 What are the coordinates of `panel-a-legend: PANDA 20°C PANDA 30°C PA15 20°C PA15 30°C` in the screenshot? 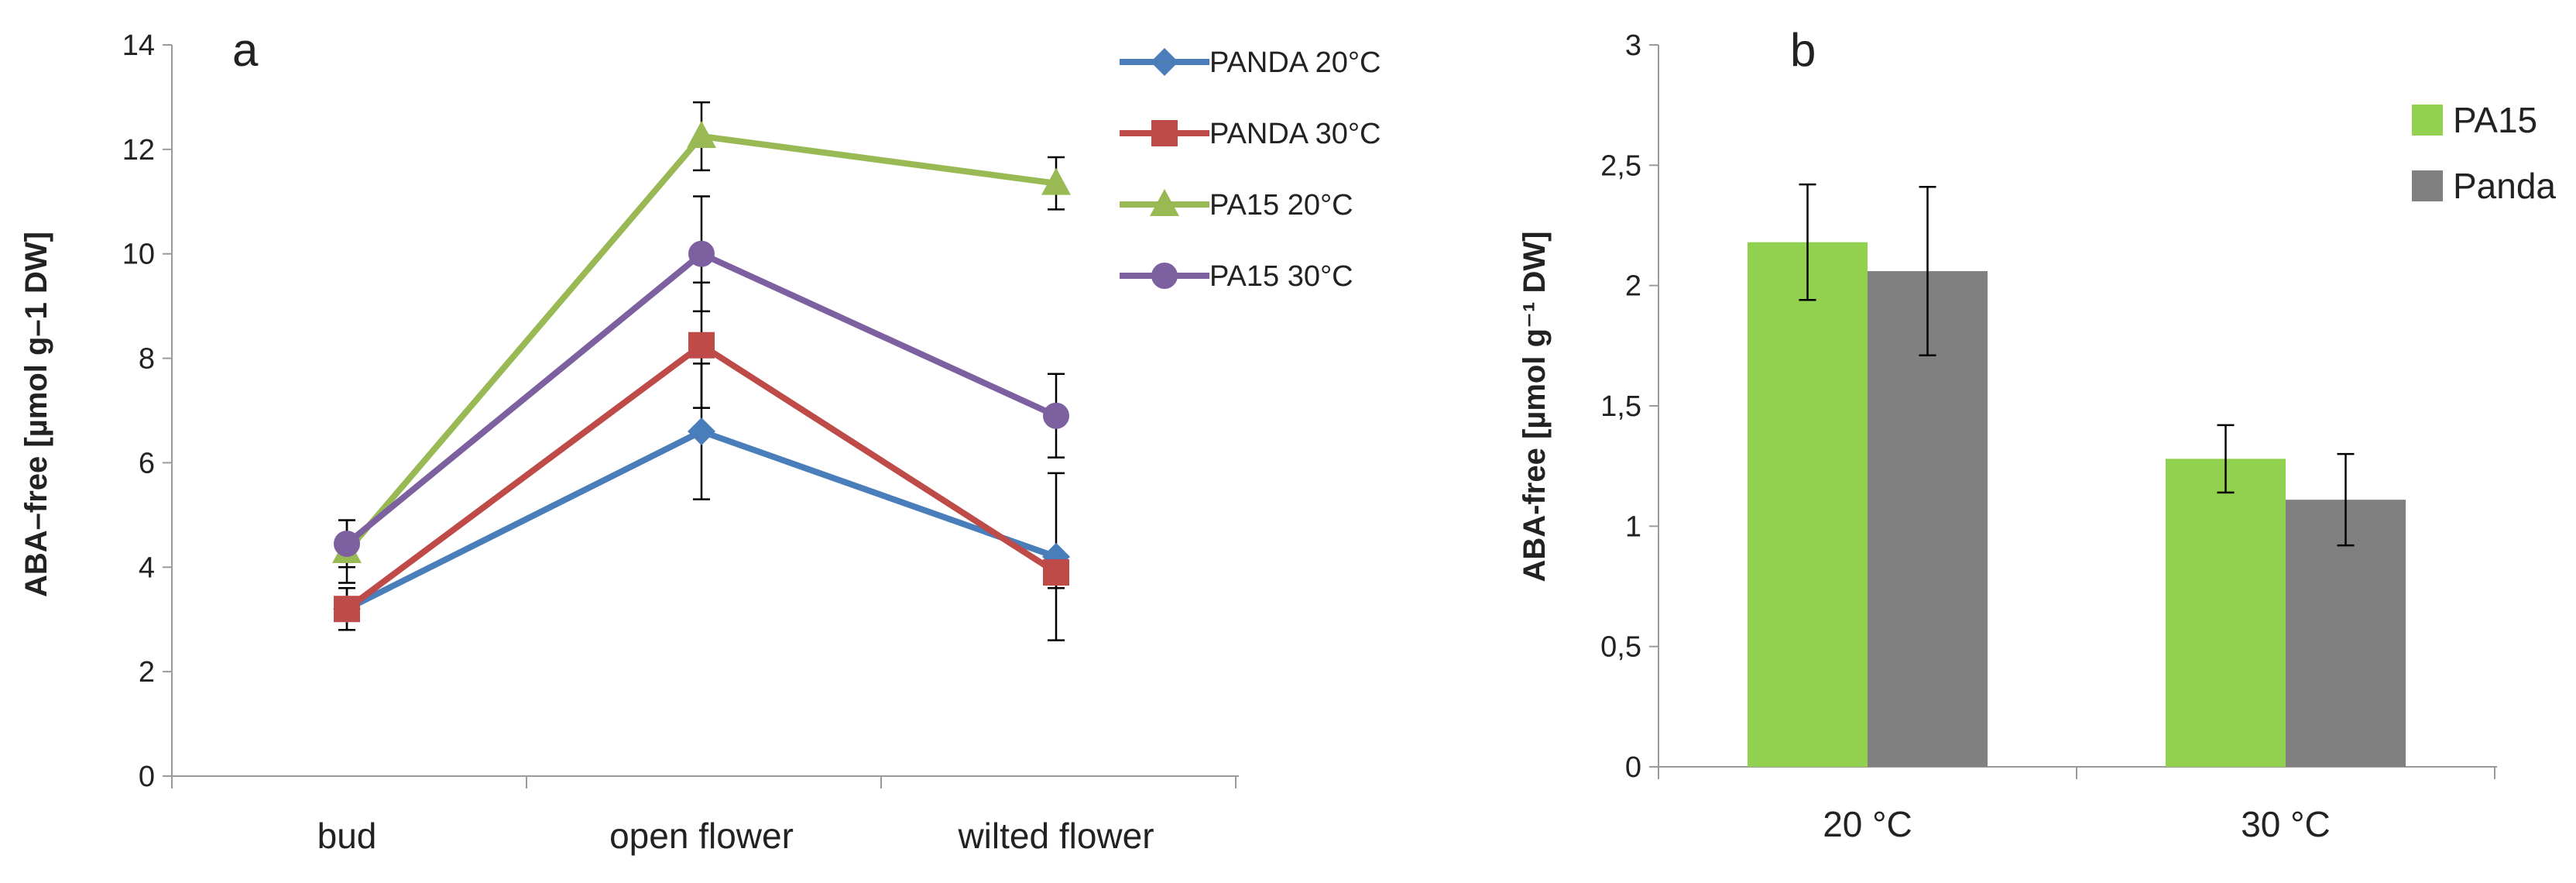 It's located at (1250, 169).